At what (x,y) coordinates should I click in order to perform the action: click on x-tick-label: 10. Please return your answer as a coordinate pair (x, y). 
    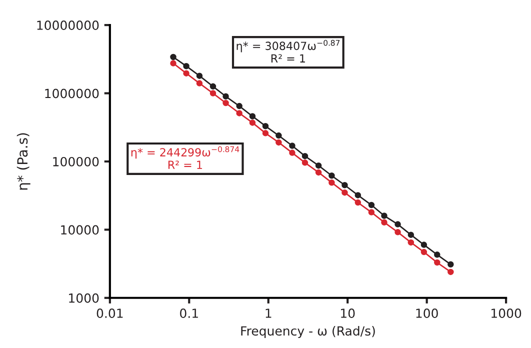
    Looking at the image, I should click on (348, 313).